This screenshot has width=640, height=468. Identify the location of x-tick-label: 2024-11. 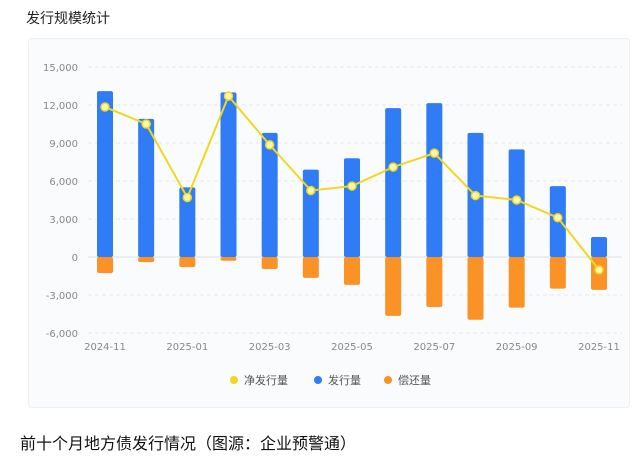
(105, 347).